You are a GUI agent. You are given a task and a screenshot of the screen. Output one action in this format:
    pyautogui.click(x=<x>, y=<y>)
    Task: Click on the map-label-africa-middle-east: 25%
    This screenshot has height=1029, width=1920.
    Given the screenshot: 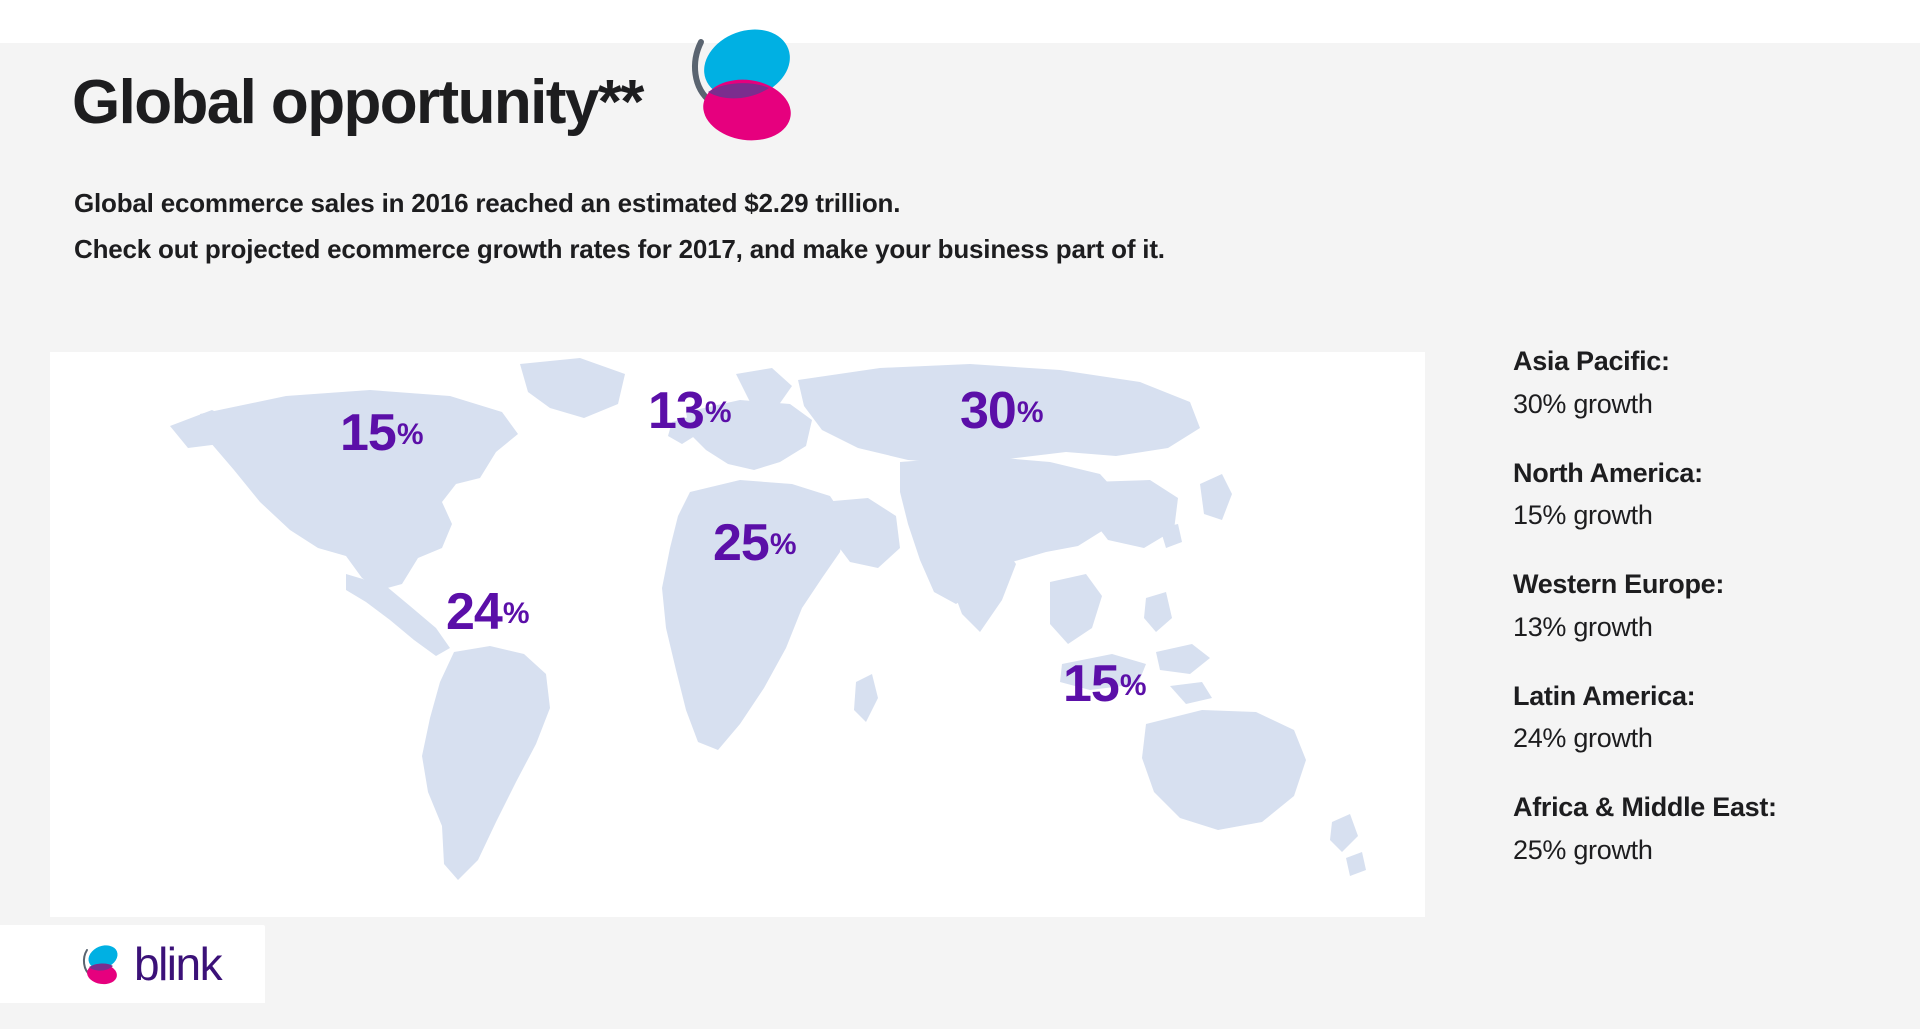 What is the action you would take?
    pyautogui.click(x=755, y=543)
    